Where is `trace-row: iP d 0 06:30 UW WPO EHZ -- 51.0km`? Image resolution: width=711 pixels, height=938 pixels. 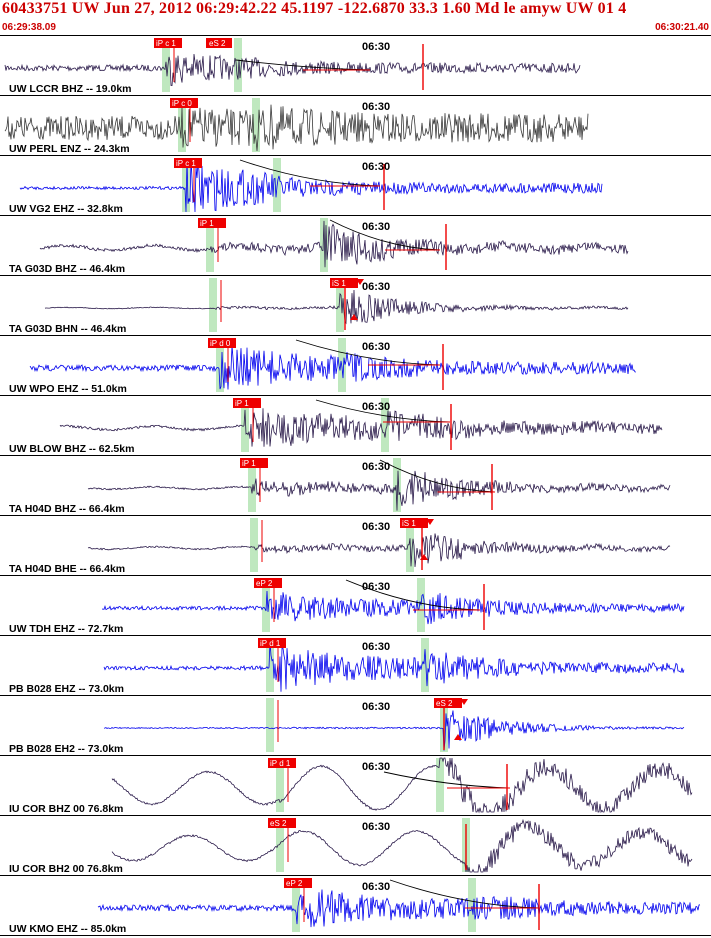
trace-row: iP d 0 06:30 UW WPO EHZ -- 51.0km is located at coordinates (355, 367).